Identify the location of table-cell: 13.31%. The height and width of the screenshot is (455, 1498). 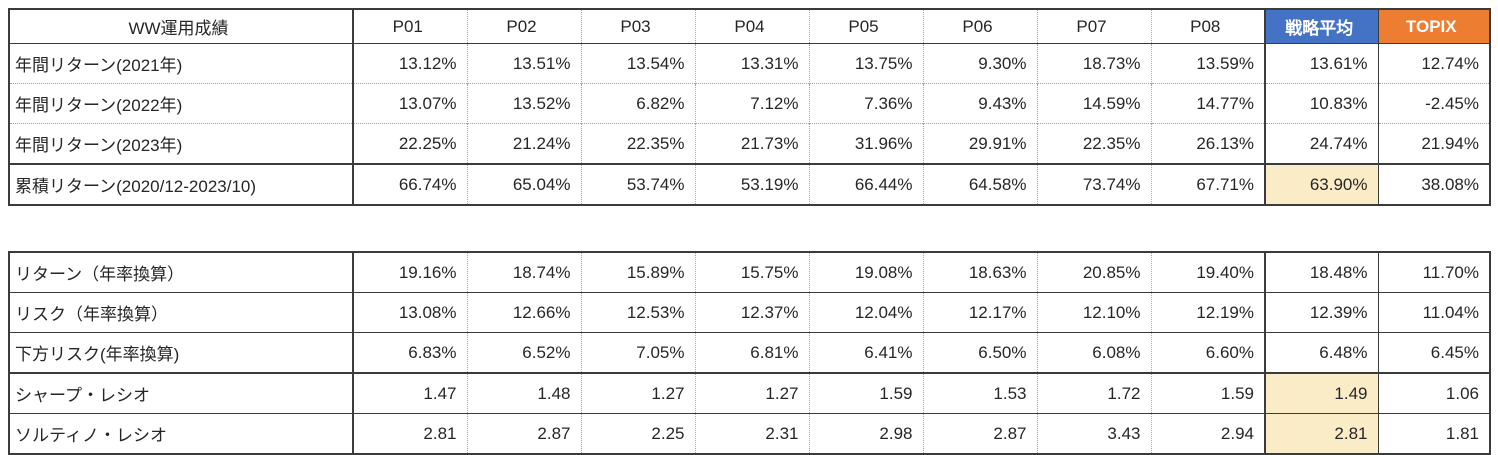
(751, 63).